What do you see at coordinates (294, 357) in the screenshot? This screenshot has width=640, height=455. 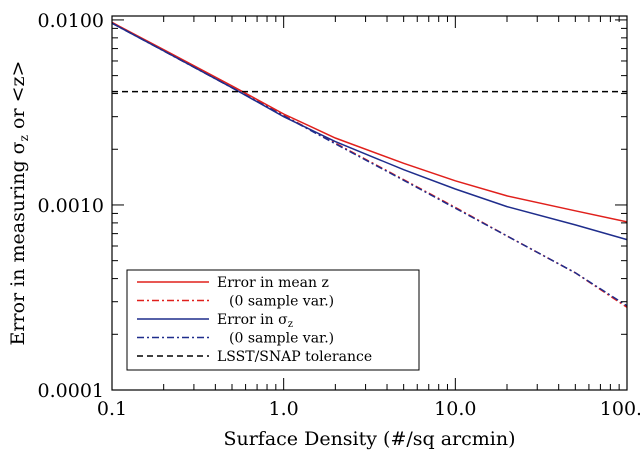 I see `legend-label-4: LSST/SNAP tolerance` at bounding box center [294, 357].